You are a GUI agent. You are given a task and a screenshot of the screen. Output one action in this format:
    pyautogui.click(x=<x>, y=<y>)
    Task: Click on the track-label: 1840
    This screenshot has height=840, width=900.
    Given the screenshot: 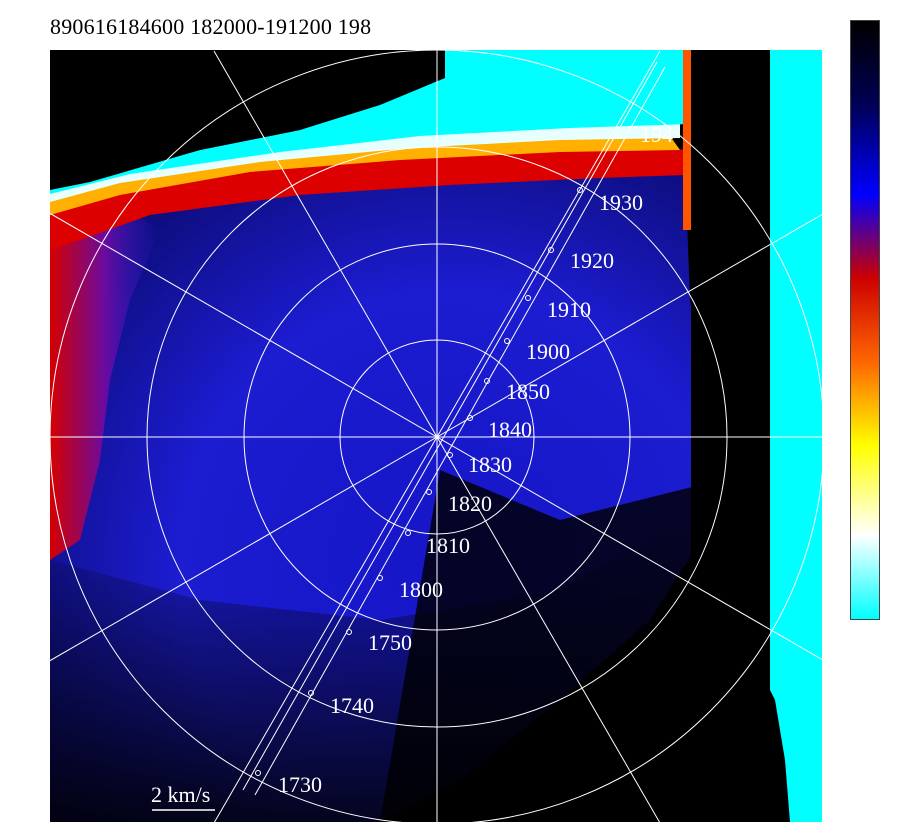 What is the action you would take?
    pyautogui.click(x=510, y=429)
    